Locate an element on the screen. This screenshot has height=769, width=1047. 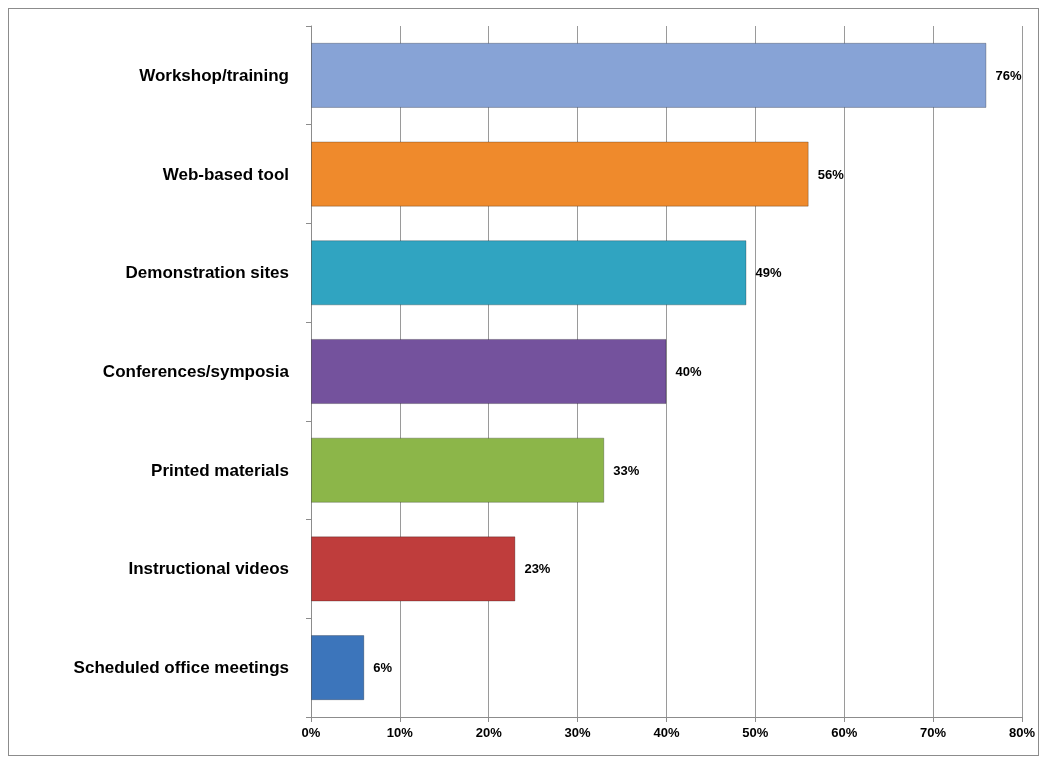
y-tick-label: Demonstration sites is located at coordinates (207, 273).